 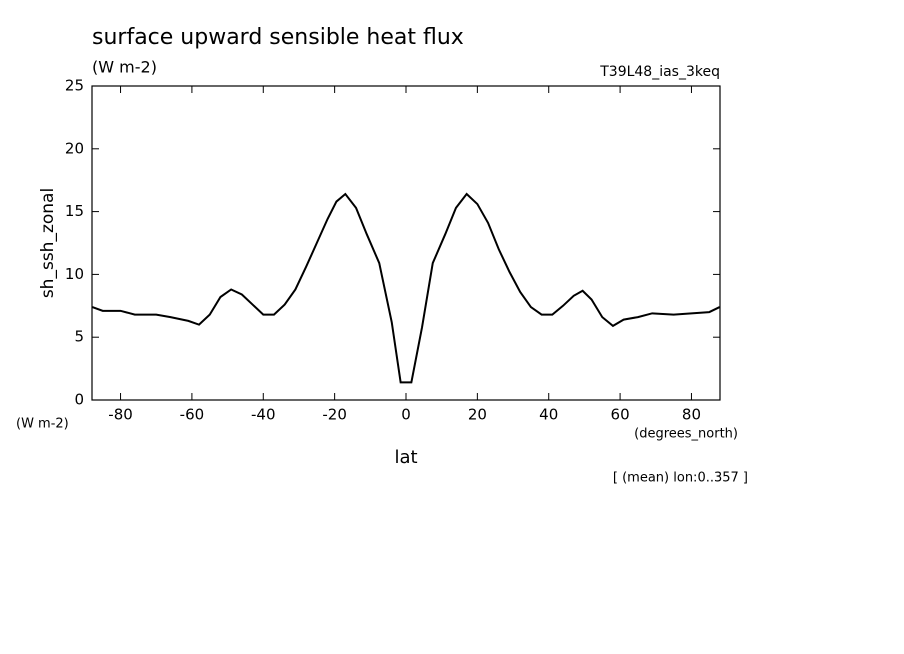 What do you see at coordinates (263, 415) in the screenshot?
I see `x-tick-label: -40` at bounding box center [263, 415].